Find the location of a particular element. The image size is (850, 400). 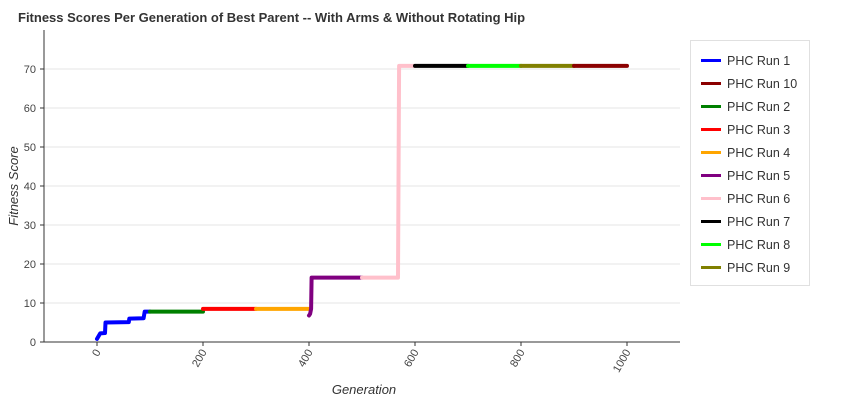

legend-label: PHC Run 10 is located at coordinates (762, 83).